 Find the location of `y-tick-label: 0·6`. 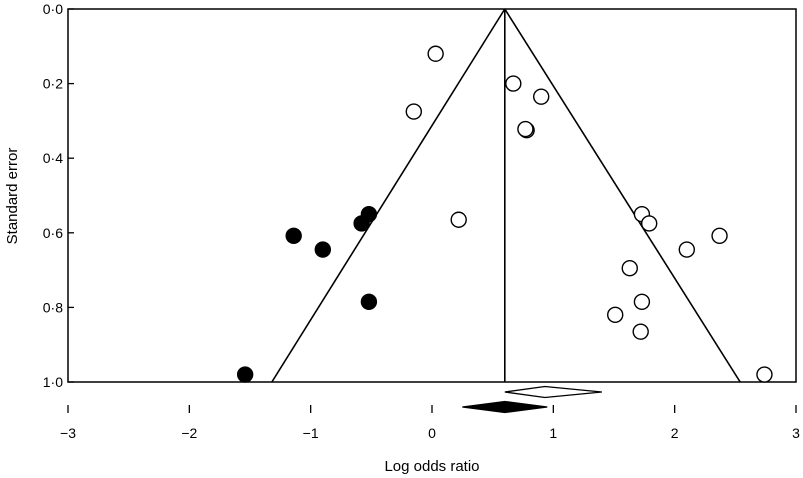

y-tick-label: 0·6 is located at coordinates (53, 233).